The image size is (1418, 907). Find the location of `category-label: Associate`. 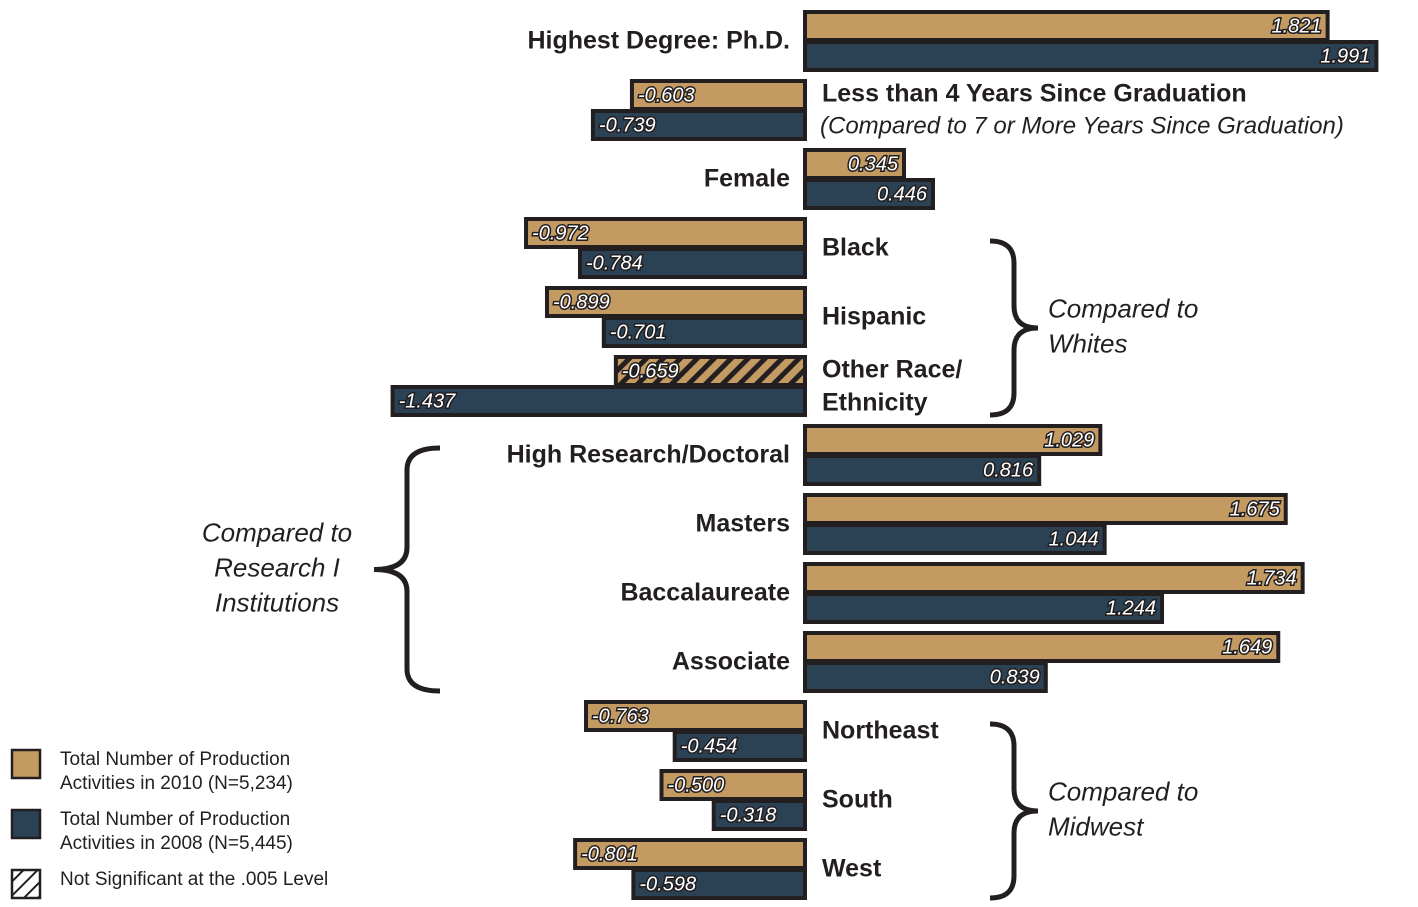

category-label: Associate is located at coordinates (731, 662).